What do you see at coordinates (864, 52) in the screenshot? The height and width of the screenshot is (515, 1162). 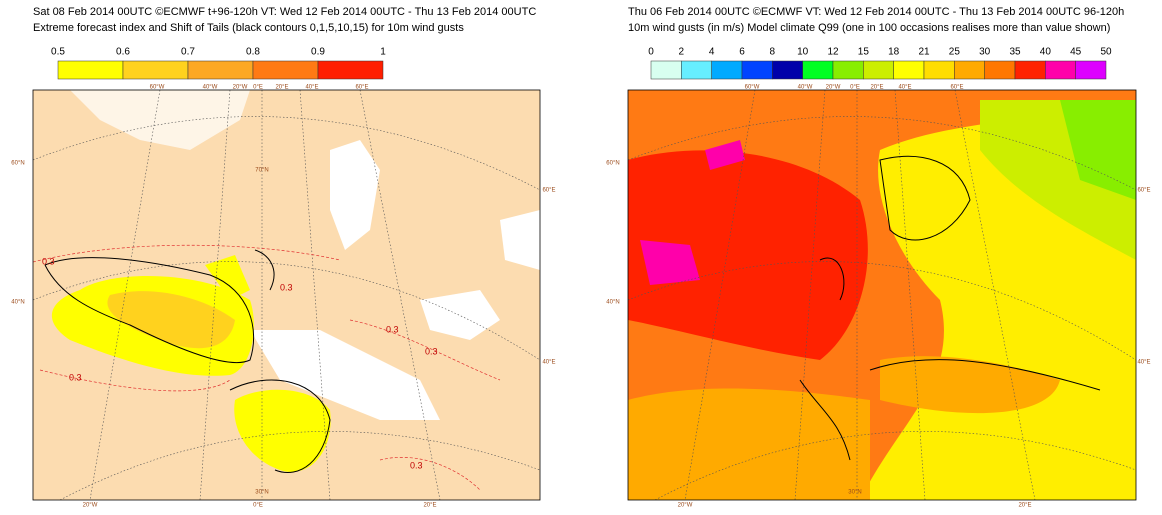 I see `colorbar-label: 15` at bounding box center [864, 52].